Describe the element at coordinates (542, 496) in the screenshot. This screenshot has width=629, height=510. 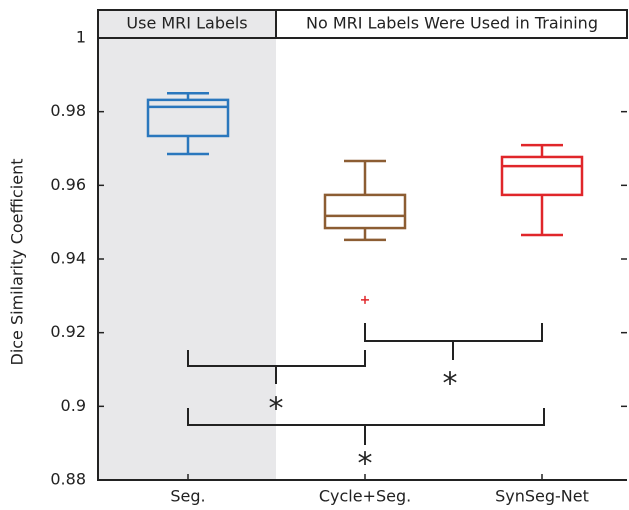
I see `x-tick-label: SynSeg-Net` at that location.